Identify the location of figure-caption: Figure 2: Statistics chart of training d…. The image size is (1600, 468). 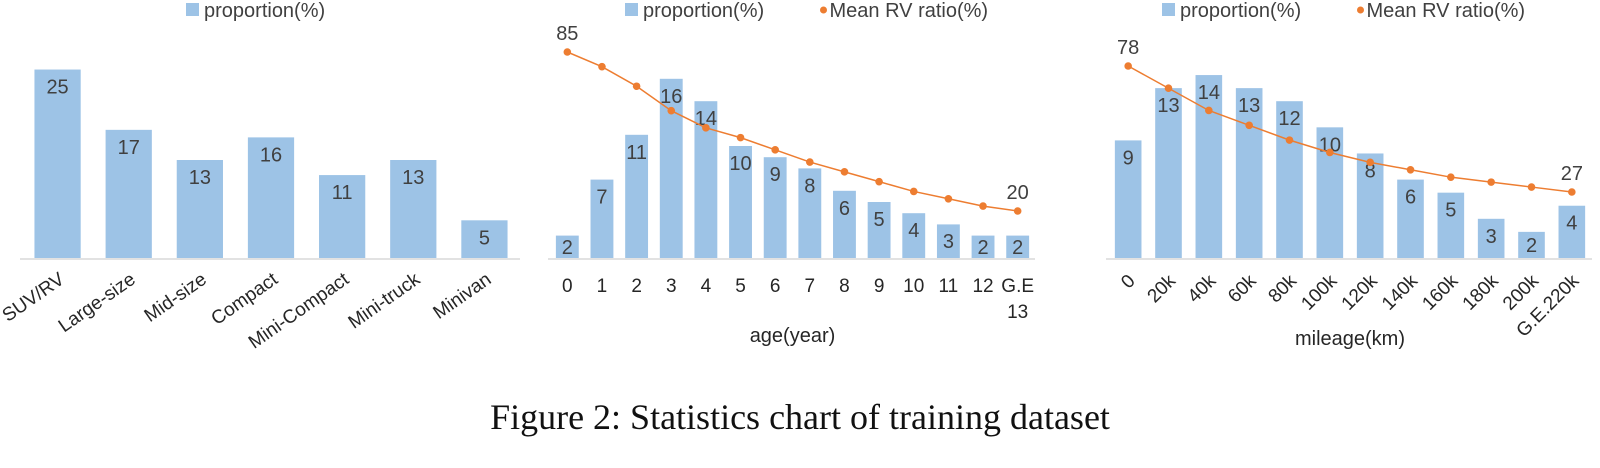
(800, 417).